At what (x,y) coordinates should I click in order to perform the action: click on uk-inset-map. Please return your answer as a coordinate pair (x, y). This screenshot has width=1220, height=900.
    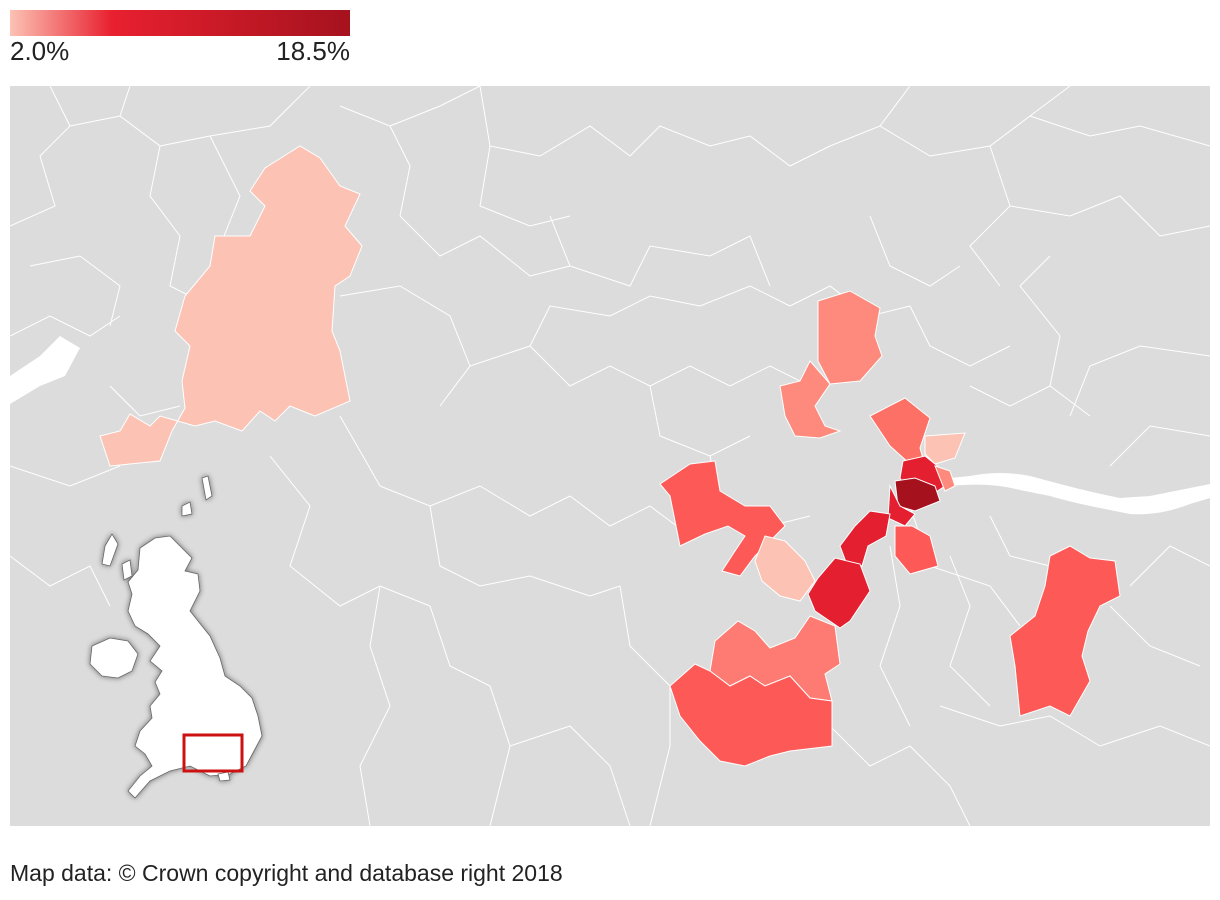
    Looking at the image, I should click on (176, 637).